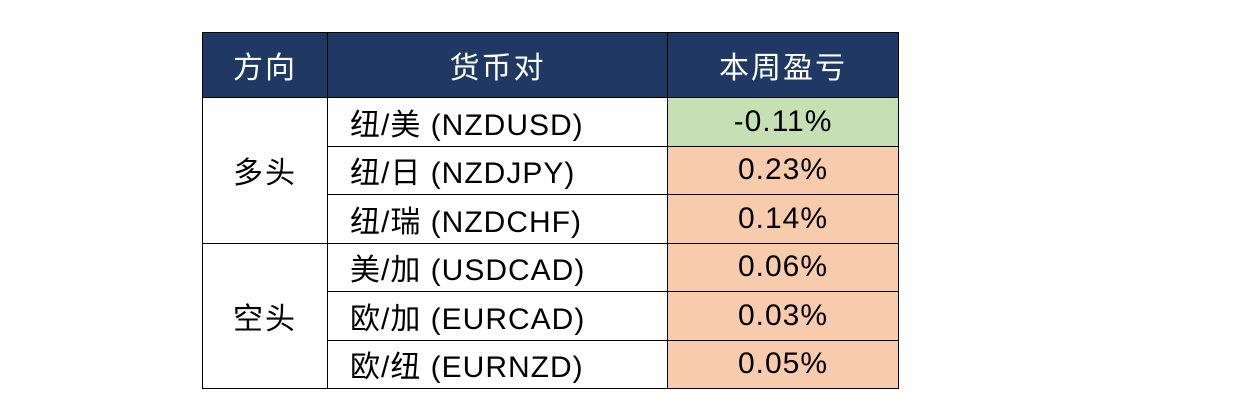  What do you see at coordinates (783, 267) in the screenshot?
I see `pnl-cell: 0.06%` at bounding box center [783, 267].